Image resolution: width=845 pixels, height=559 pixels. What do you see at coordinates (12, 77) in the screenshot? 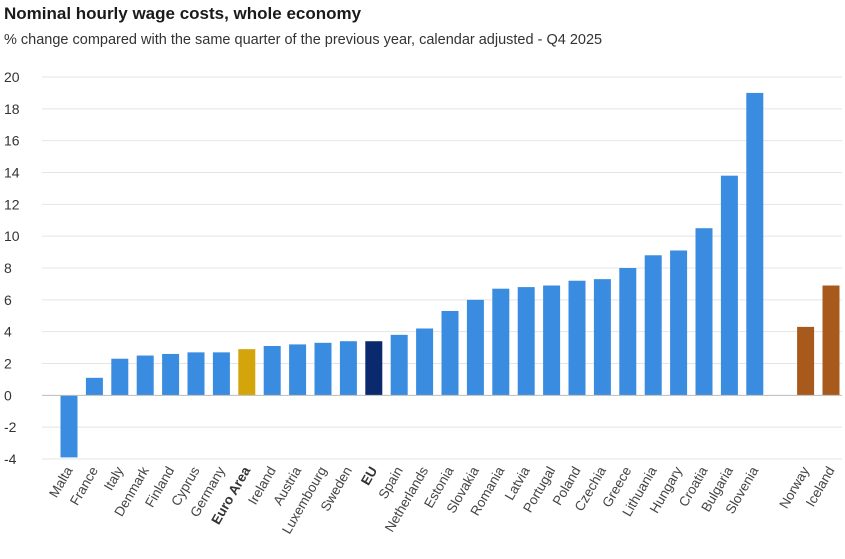
I see `y-tick-label: 20` at bounding box center [12, 77].